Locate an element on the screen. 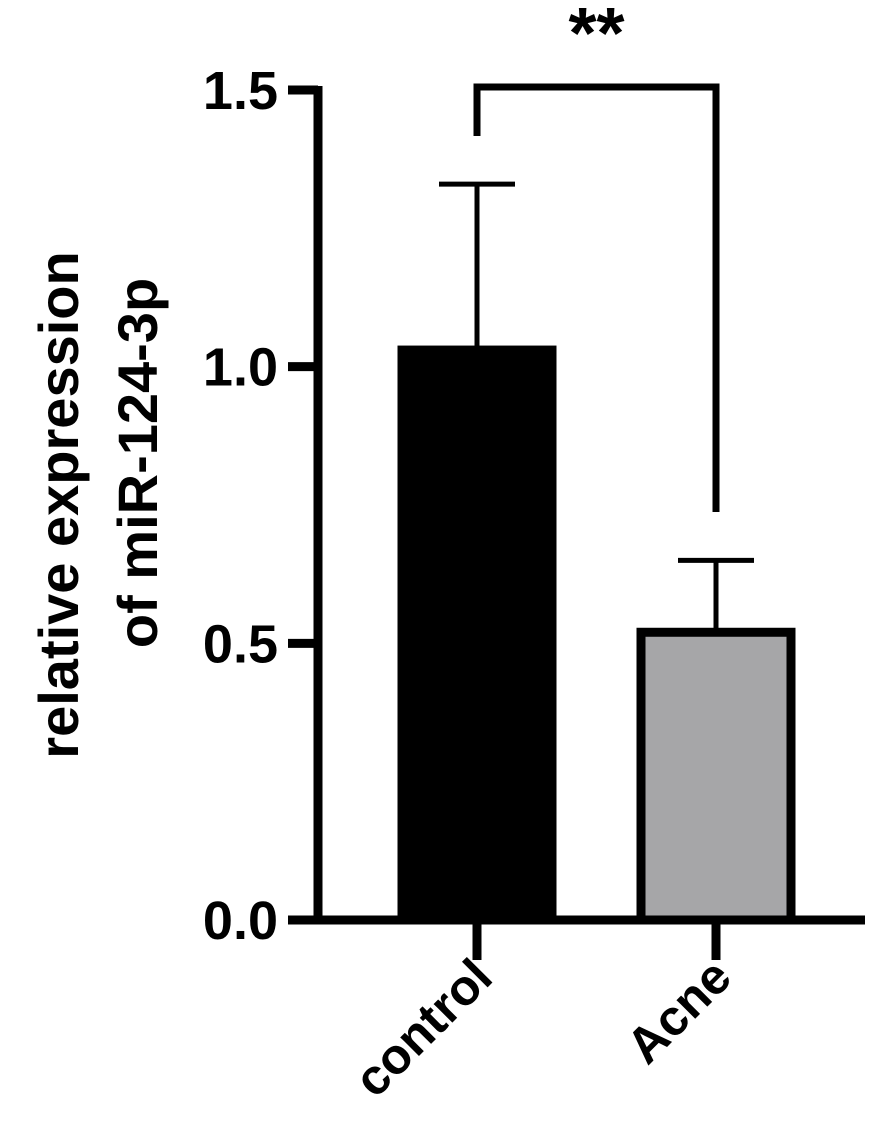 This screenshot has width=886, height=1128. y-axis-title-line-2: of miR-124-3p is located at coordinates (137, 463).